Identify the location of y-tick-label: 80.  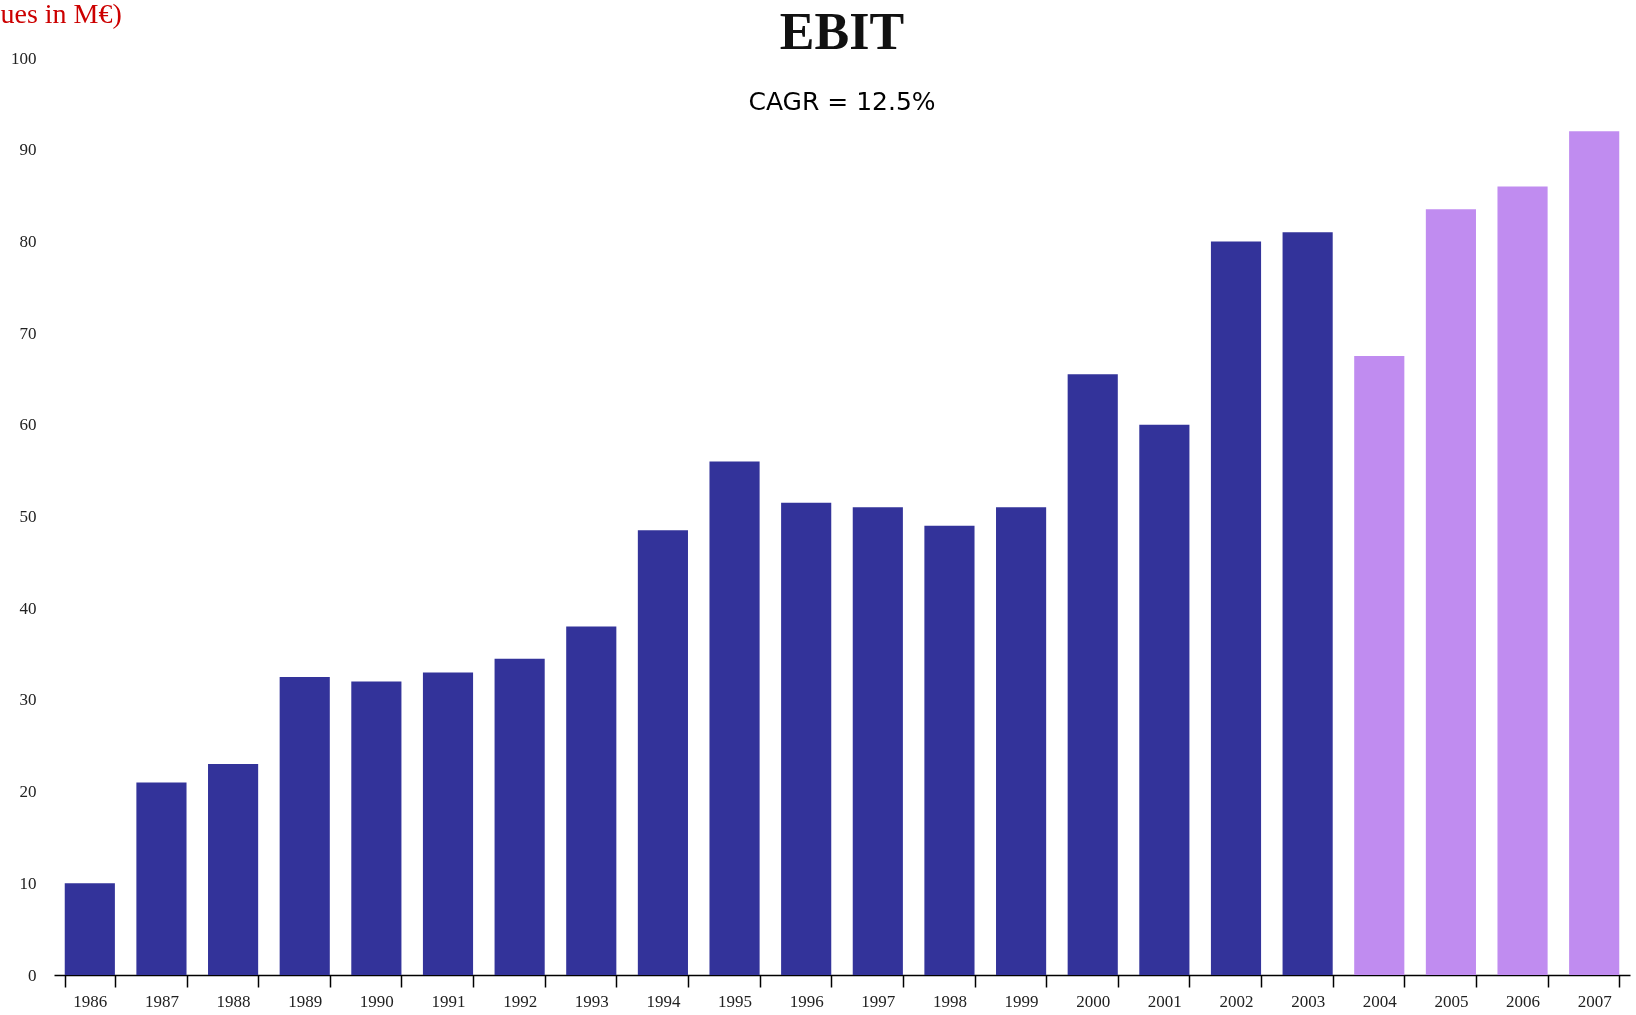
(28, 241).